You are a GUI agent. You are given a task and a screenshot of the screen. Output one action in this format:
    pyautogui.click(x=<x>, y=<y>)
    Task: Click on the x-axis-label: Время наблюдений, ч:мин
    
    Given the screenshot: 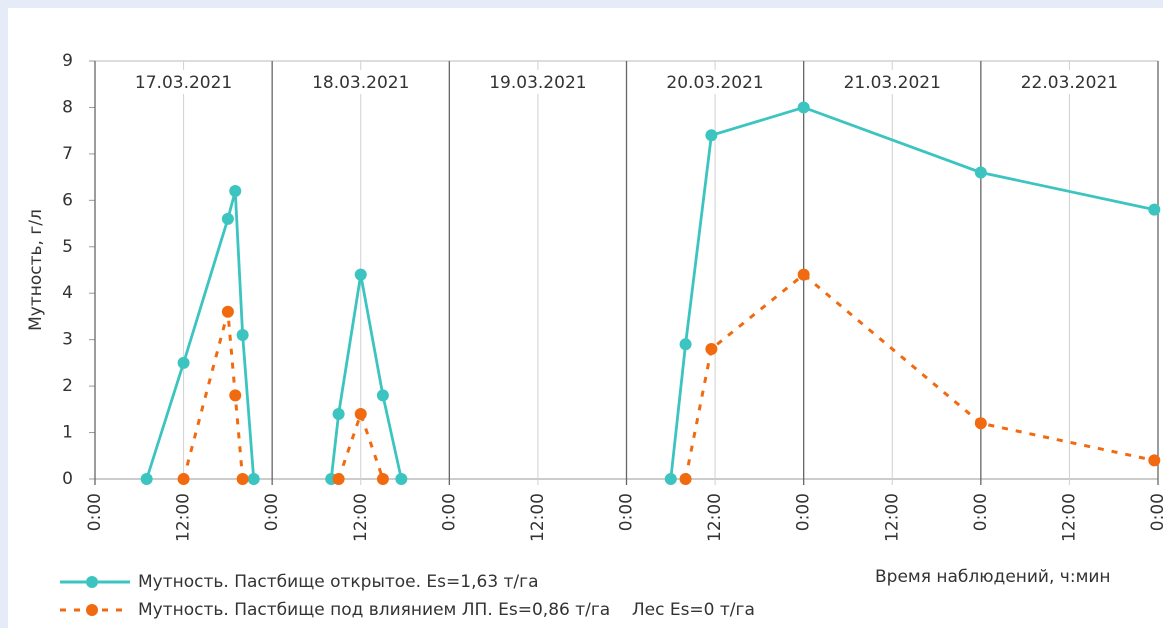 What is the action you would take?
    pyautogui.click(x=993, y=577)
    